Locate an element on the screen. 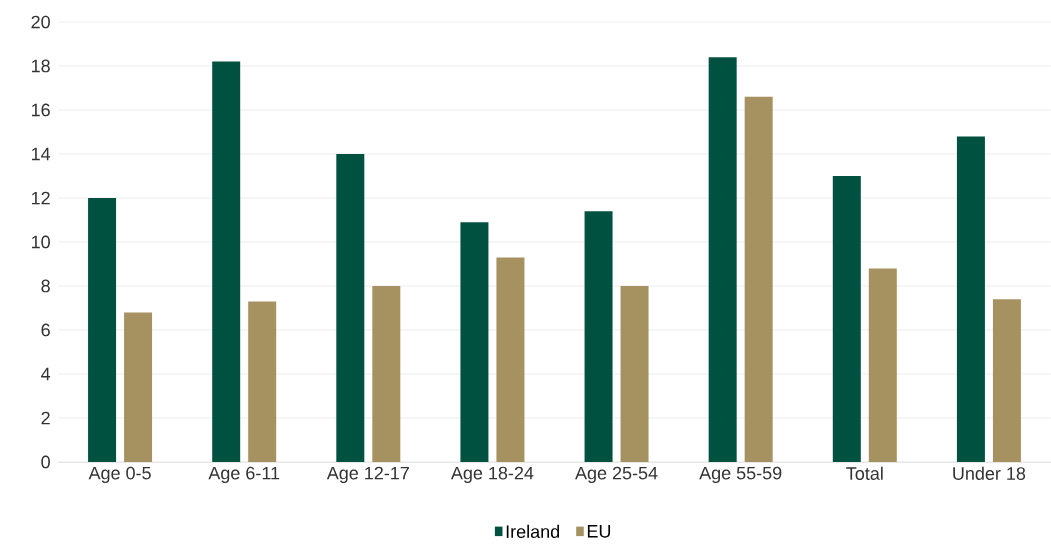  x-tick-label: Age 12-17 is located at coordinates (367, 475).